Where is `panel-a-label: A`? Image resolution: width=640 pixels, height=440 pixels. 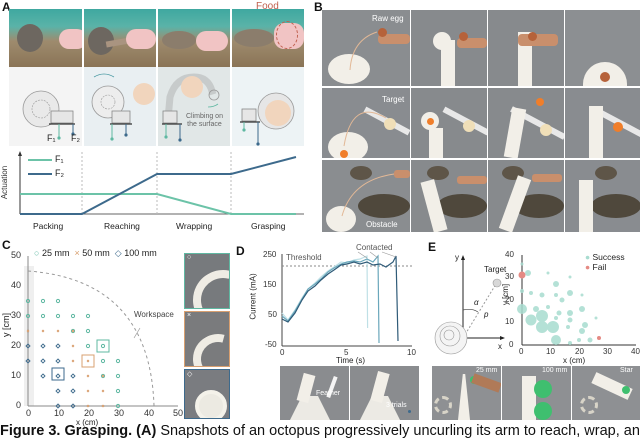 panel-a-label: A is located at coordinates (6, 7).